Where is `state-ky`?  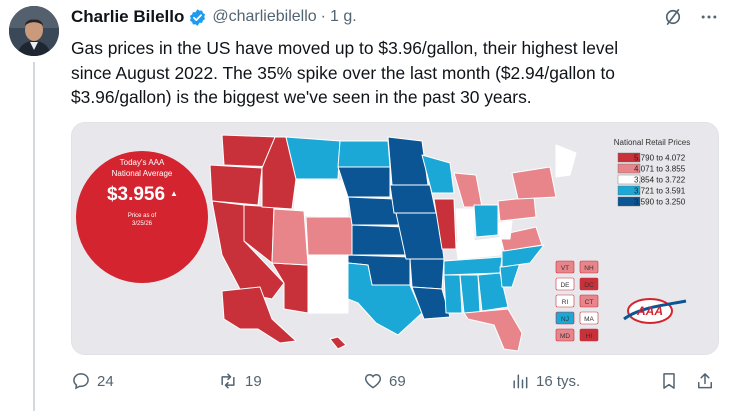
state-ky is located at coordinates (480, 248).